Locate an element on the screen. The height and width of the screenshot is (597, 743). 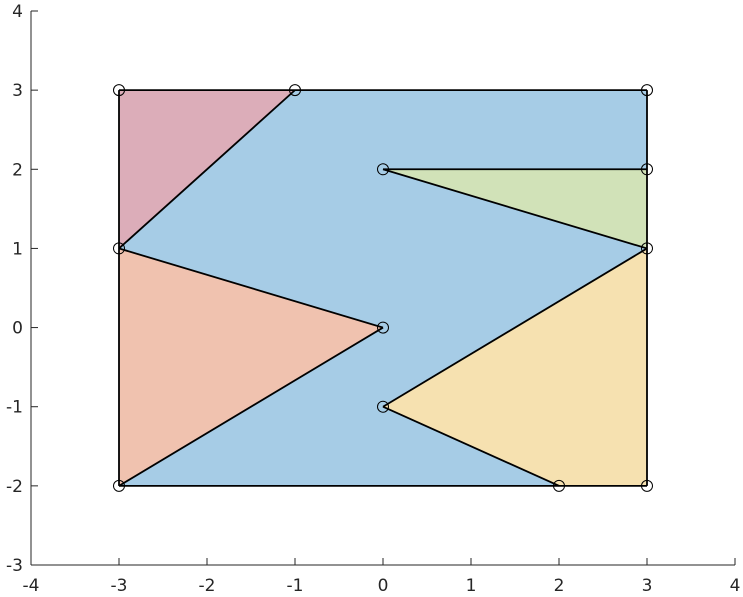
pink-region is located at coordinates (207, 169).